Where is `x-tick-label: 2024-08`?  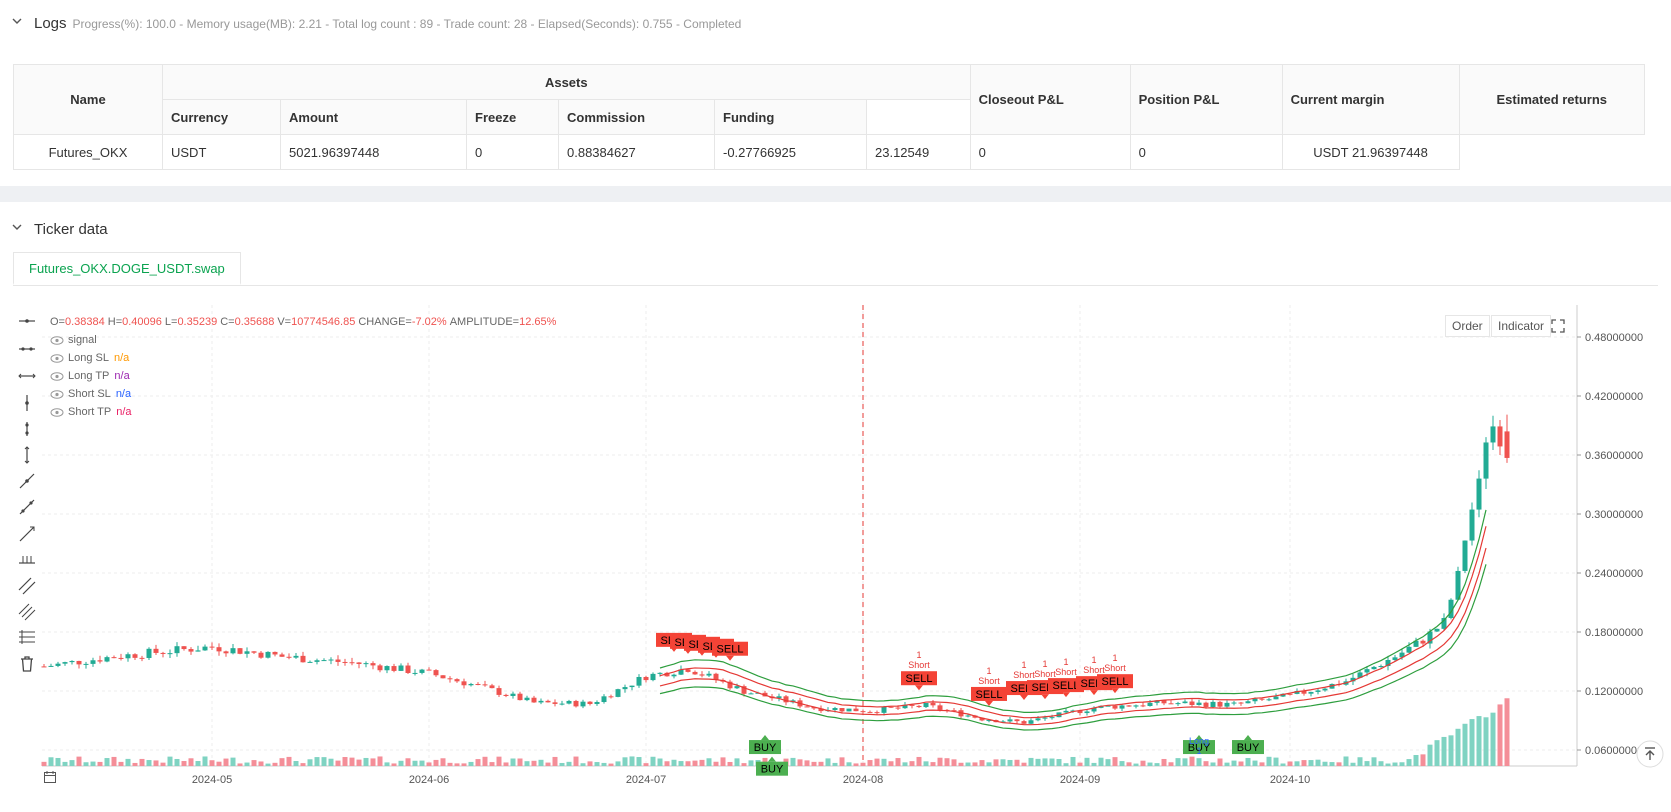
x-tick-label: 2024-08 is located at coordinates (863, 780).